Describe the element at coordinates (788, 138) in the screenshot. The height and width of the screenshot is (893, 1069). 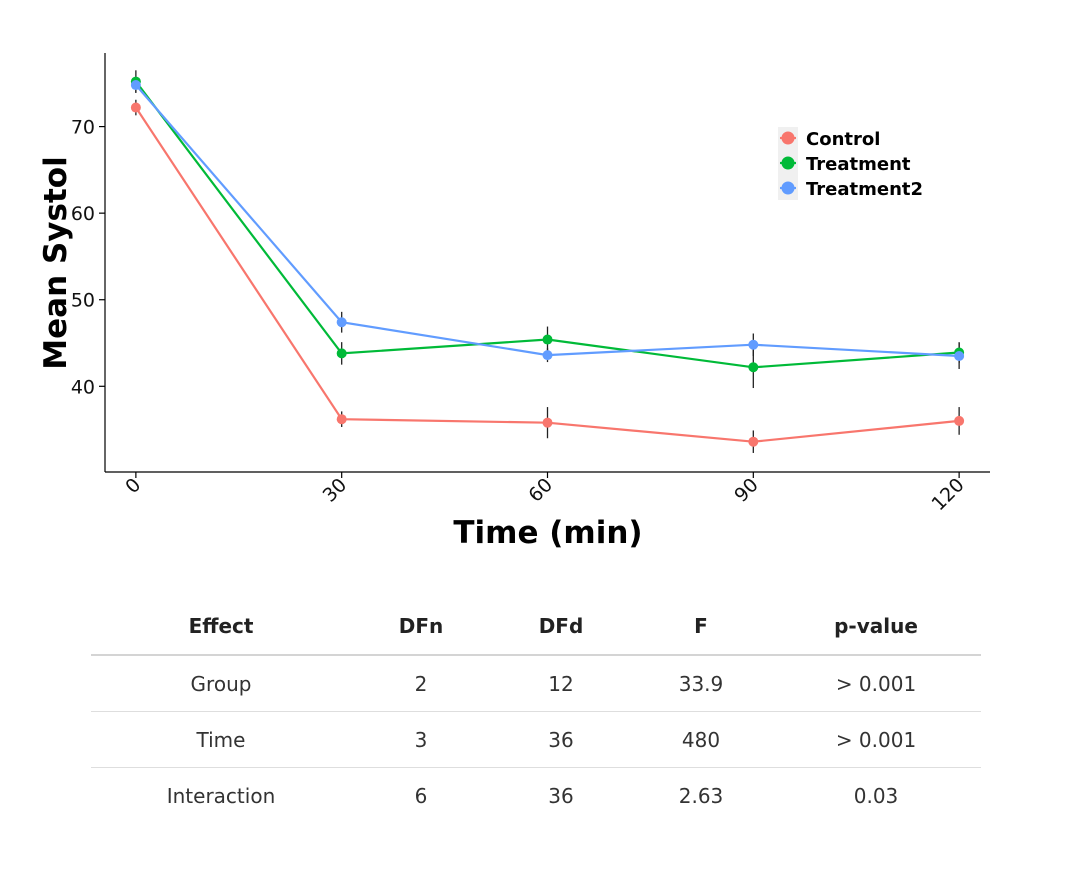
I see `legend-key-point-control` at that location.